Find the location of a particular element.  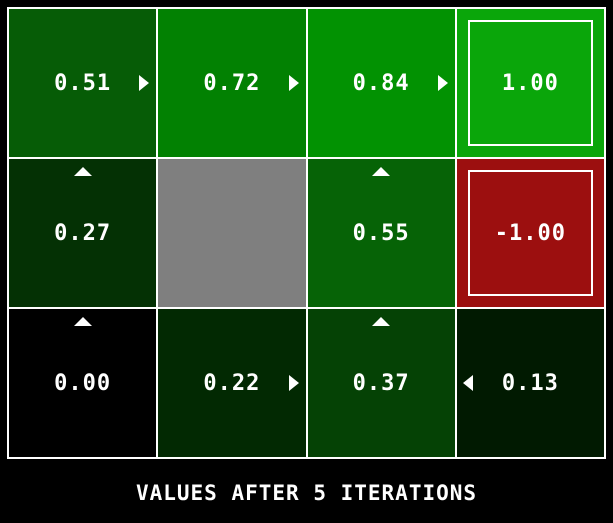

state-cell: 0.84 is located at coordinates (381, 83).